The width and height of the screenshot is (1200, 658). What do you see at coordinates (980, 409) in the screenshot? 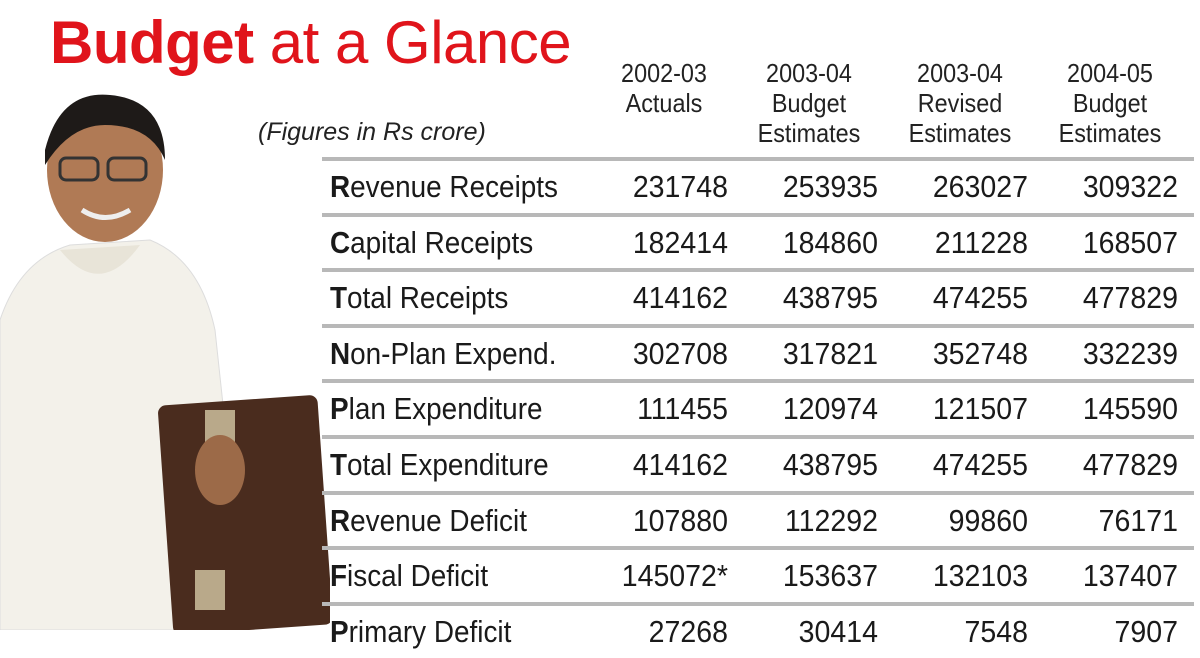
I see `table-cell: 121507` at bounding box center [980, 409].